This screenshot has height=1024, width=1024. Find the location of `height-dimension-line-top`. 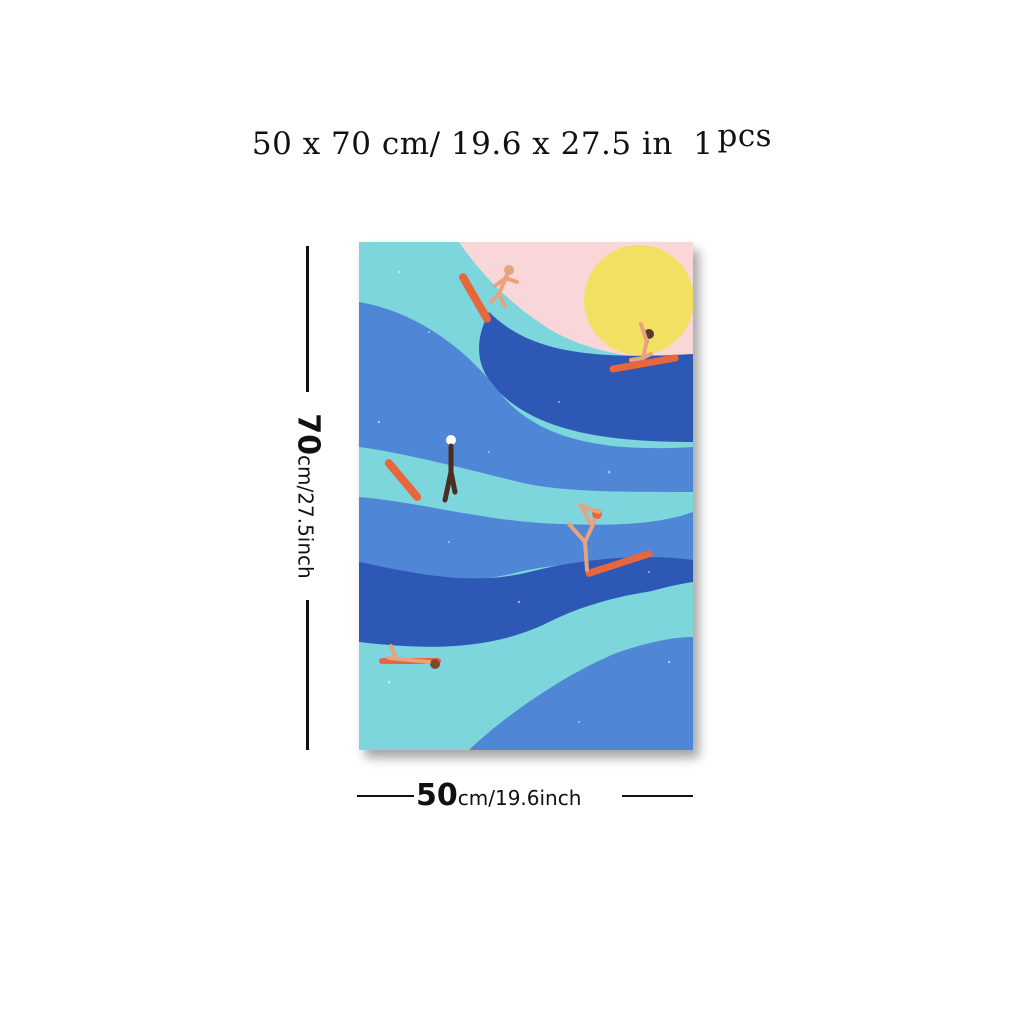

height-dimension-line-top is located at coordinates (307, 319).